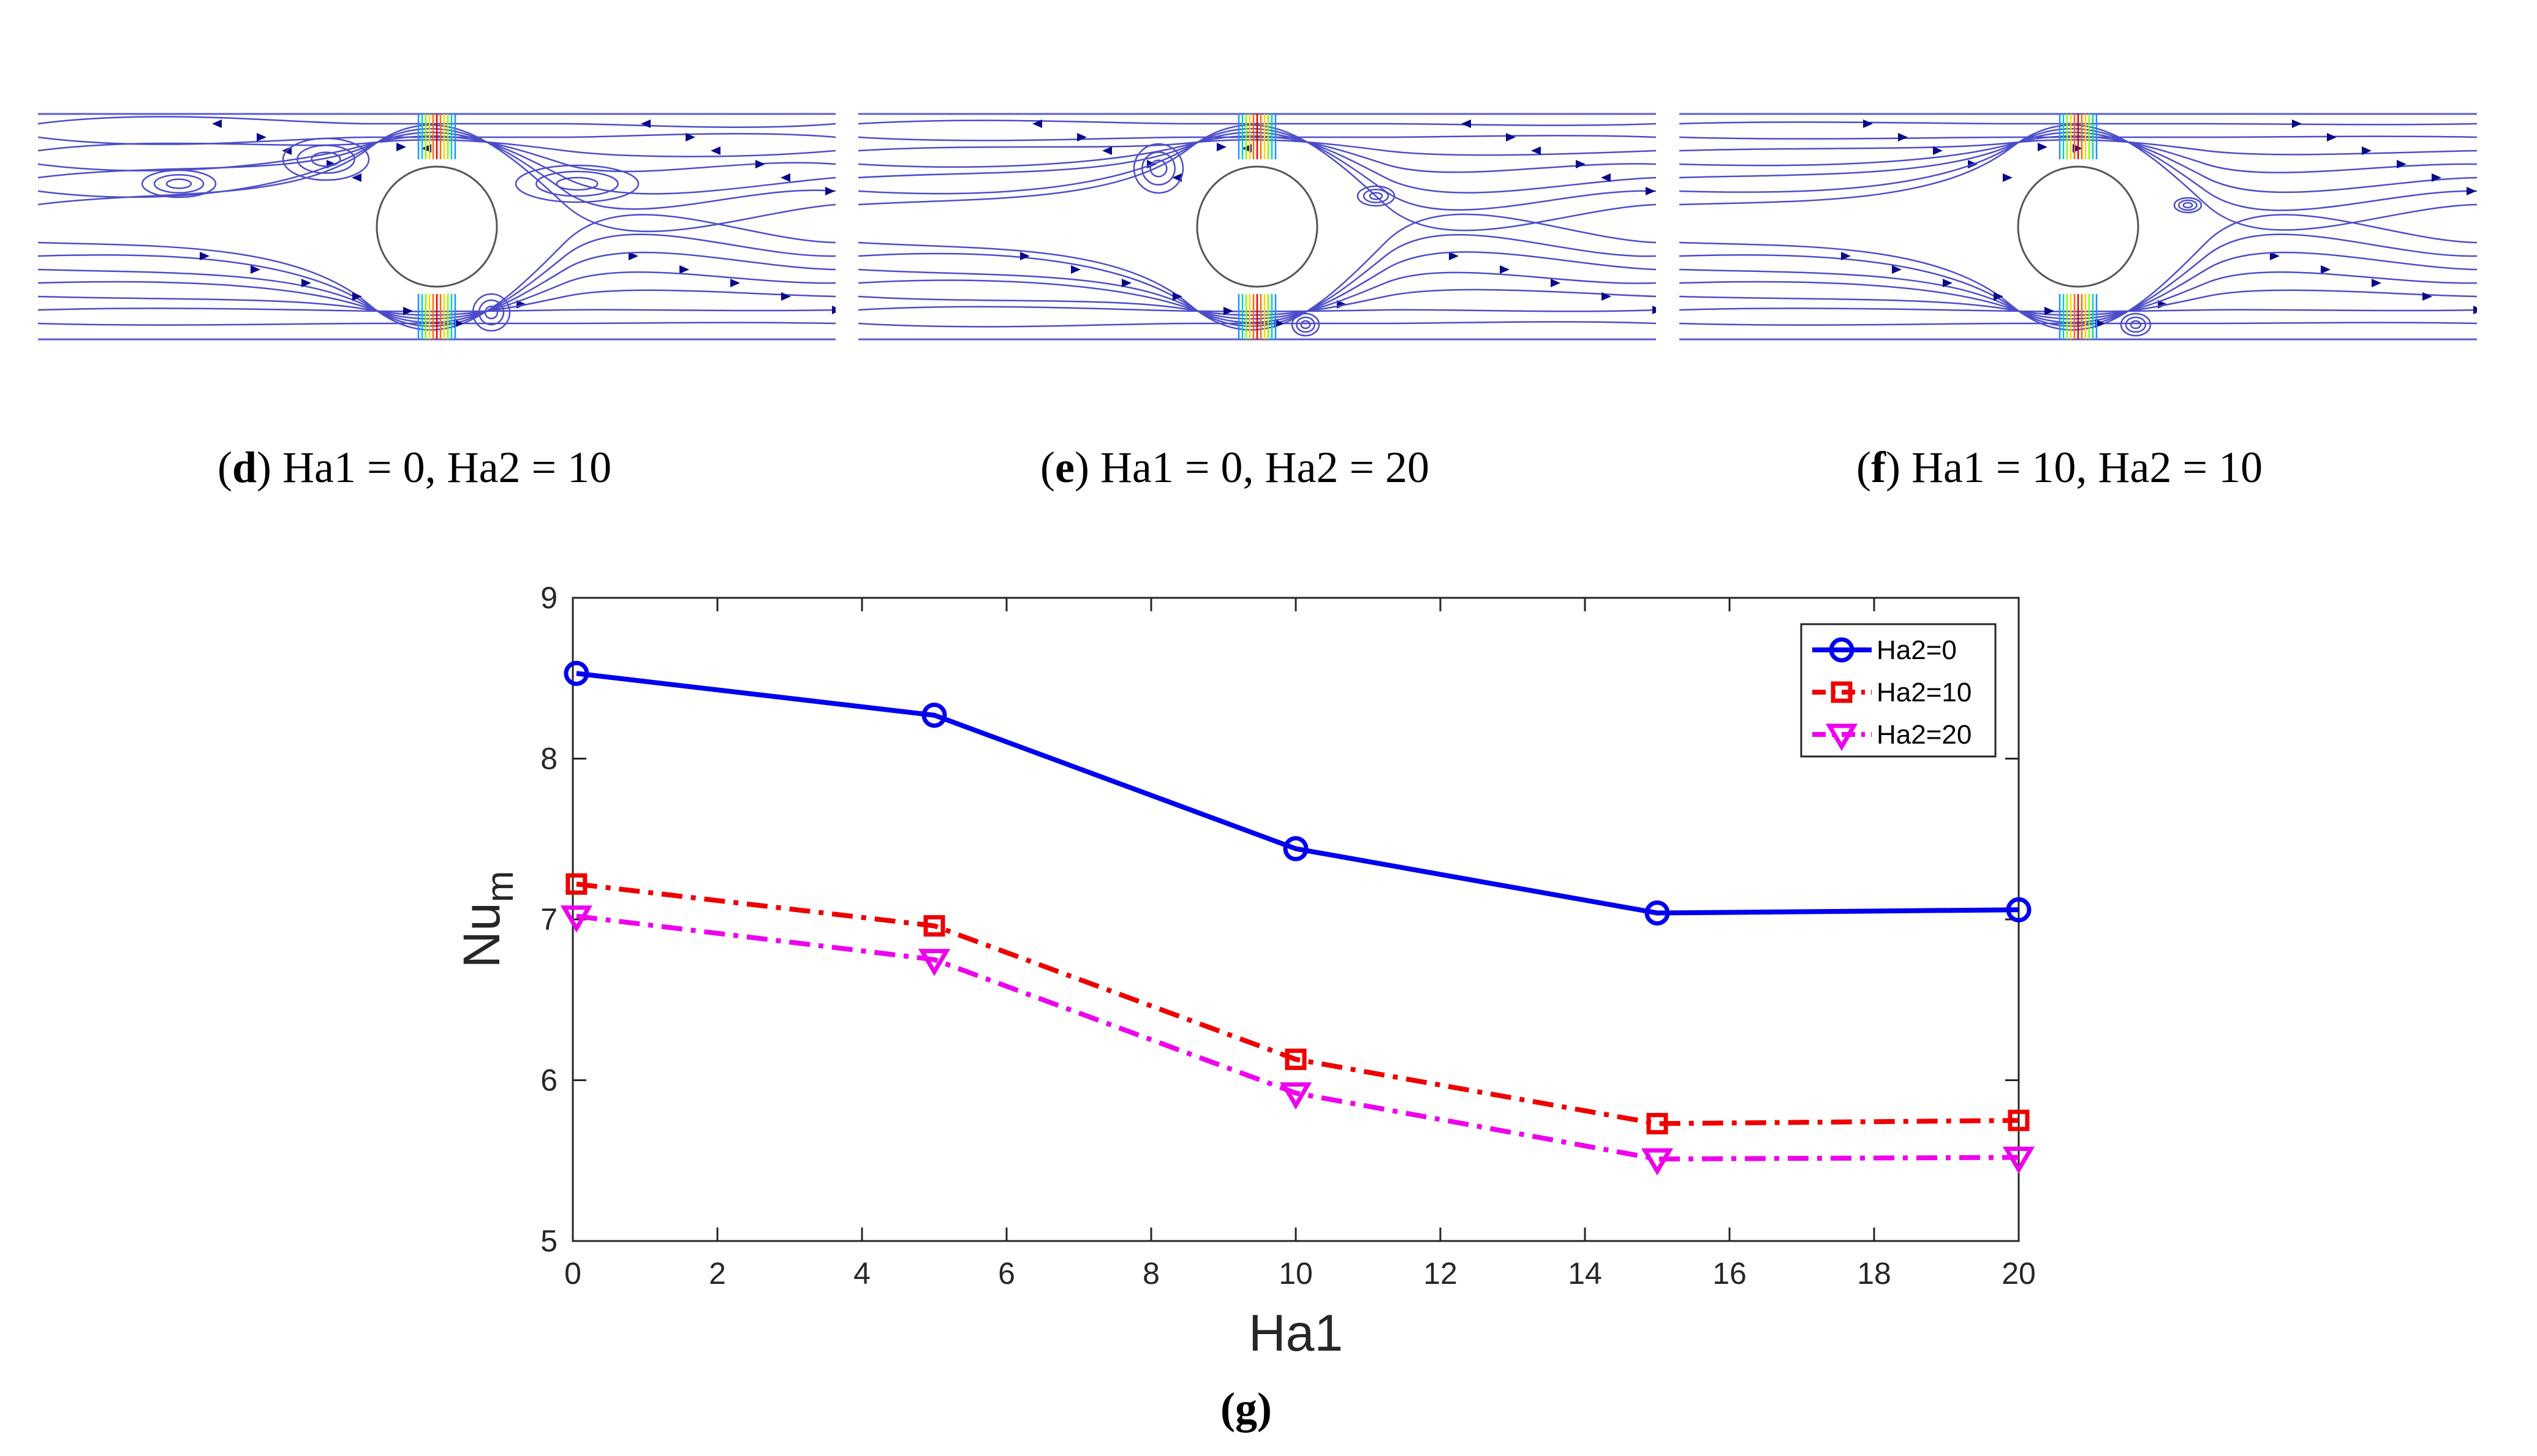 This screenshot has height=1456, width=2537. Describe the element at coordinates (500, 886) in the screenshot. I see `y-axis-label-sub: m` at that location.